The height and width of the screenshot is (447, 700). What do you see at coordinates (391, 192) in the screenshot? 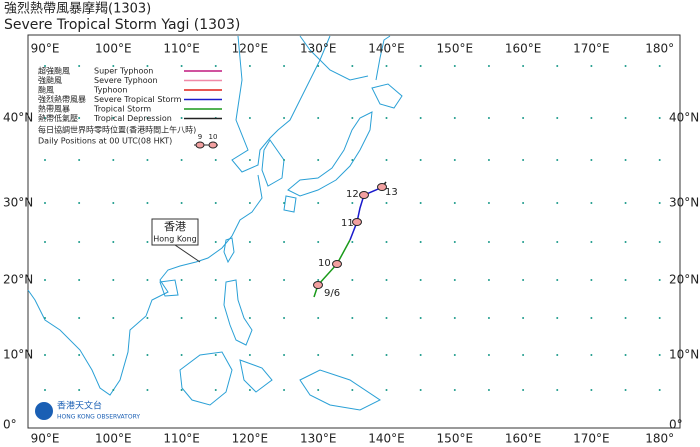
I see `track-label: 13` at bounding box center [391, 192].